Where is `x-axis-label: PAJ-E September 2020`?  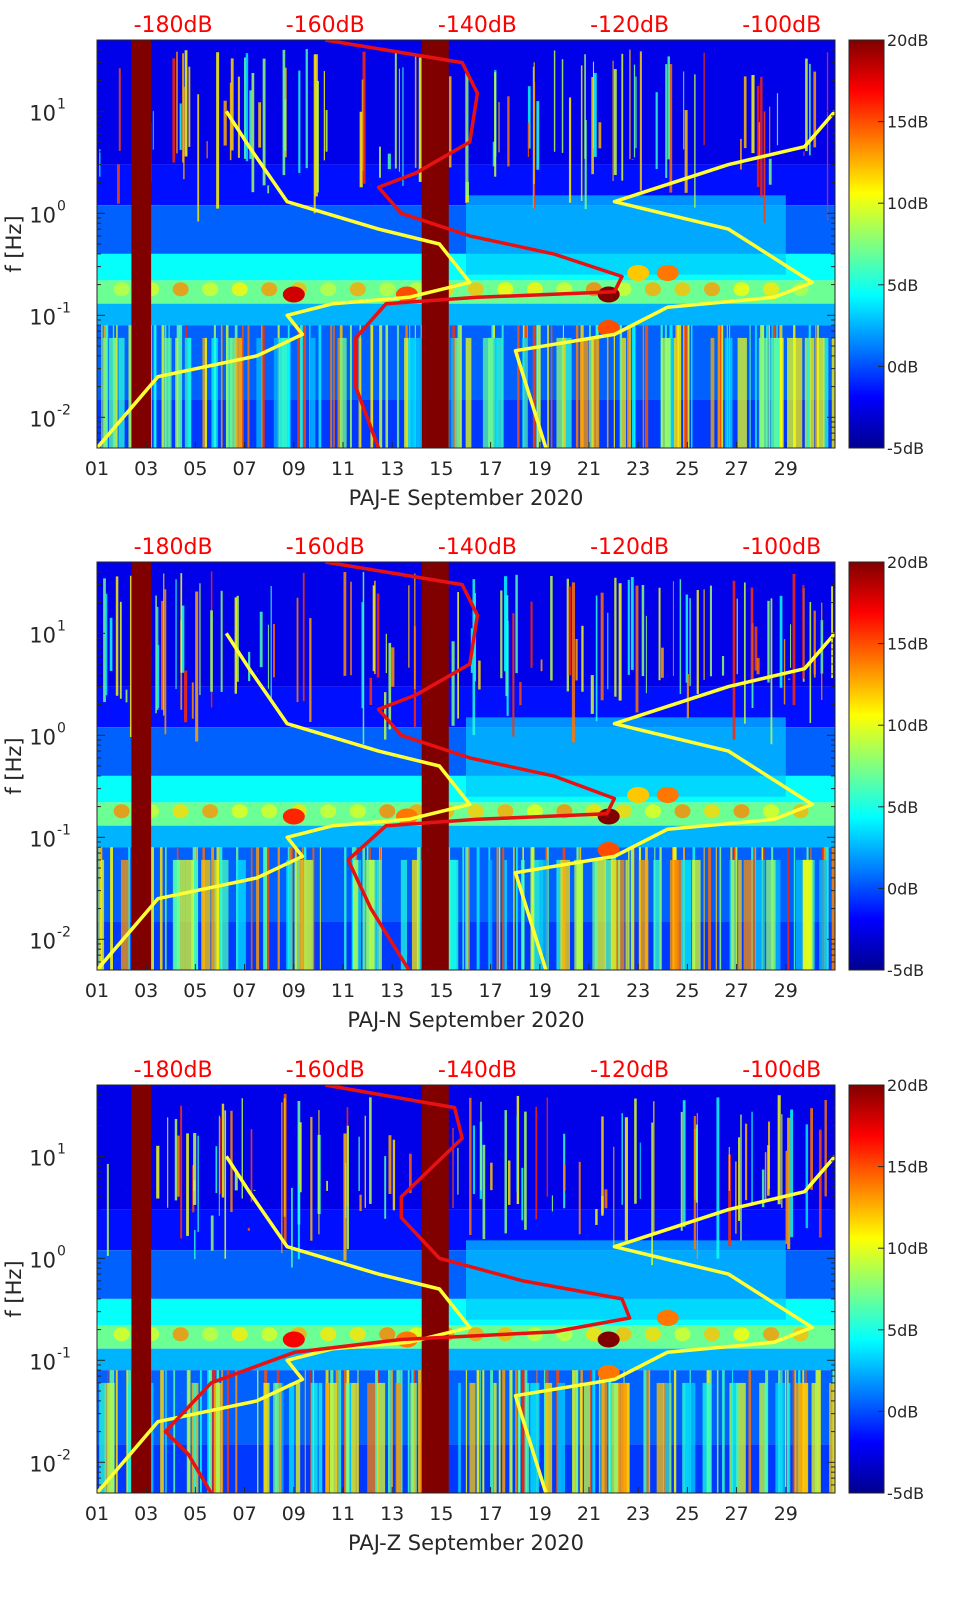 x-axis-label: PAJ-E September 2020 is located at coordinates (466, 498).